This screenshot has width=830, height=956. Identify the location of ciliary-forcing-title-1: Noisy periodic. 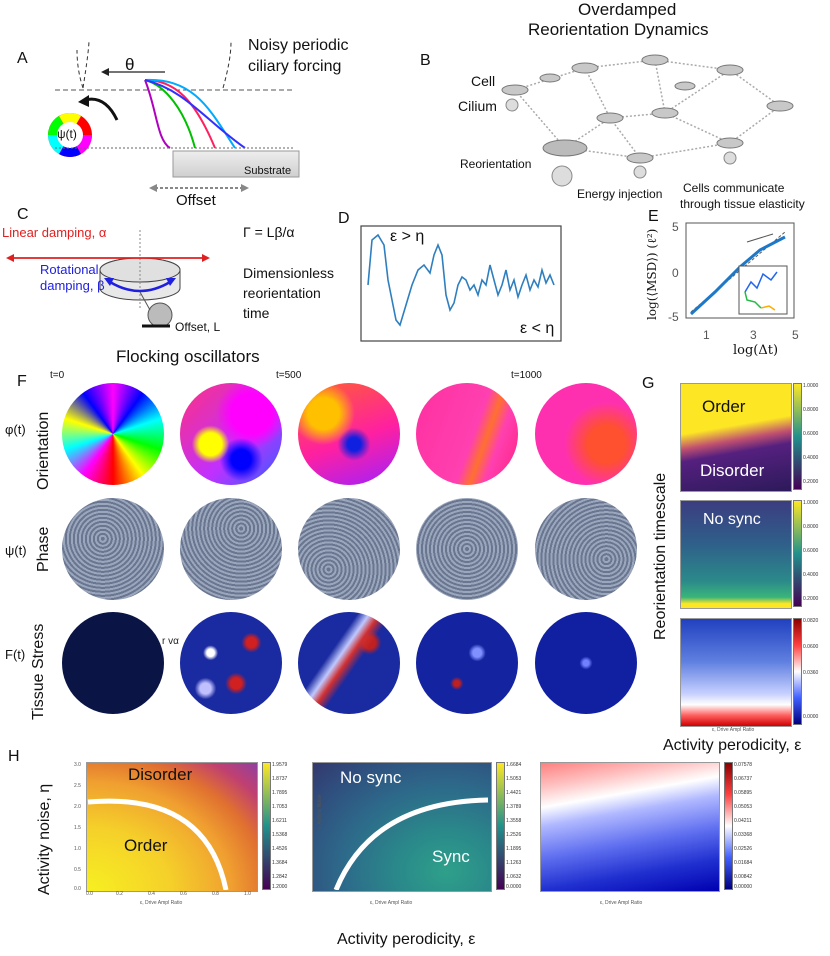
(298, 45).